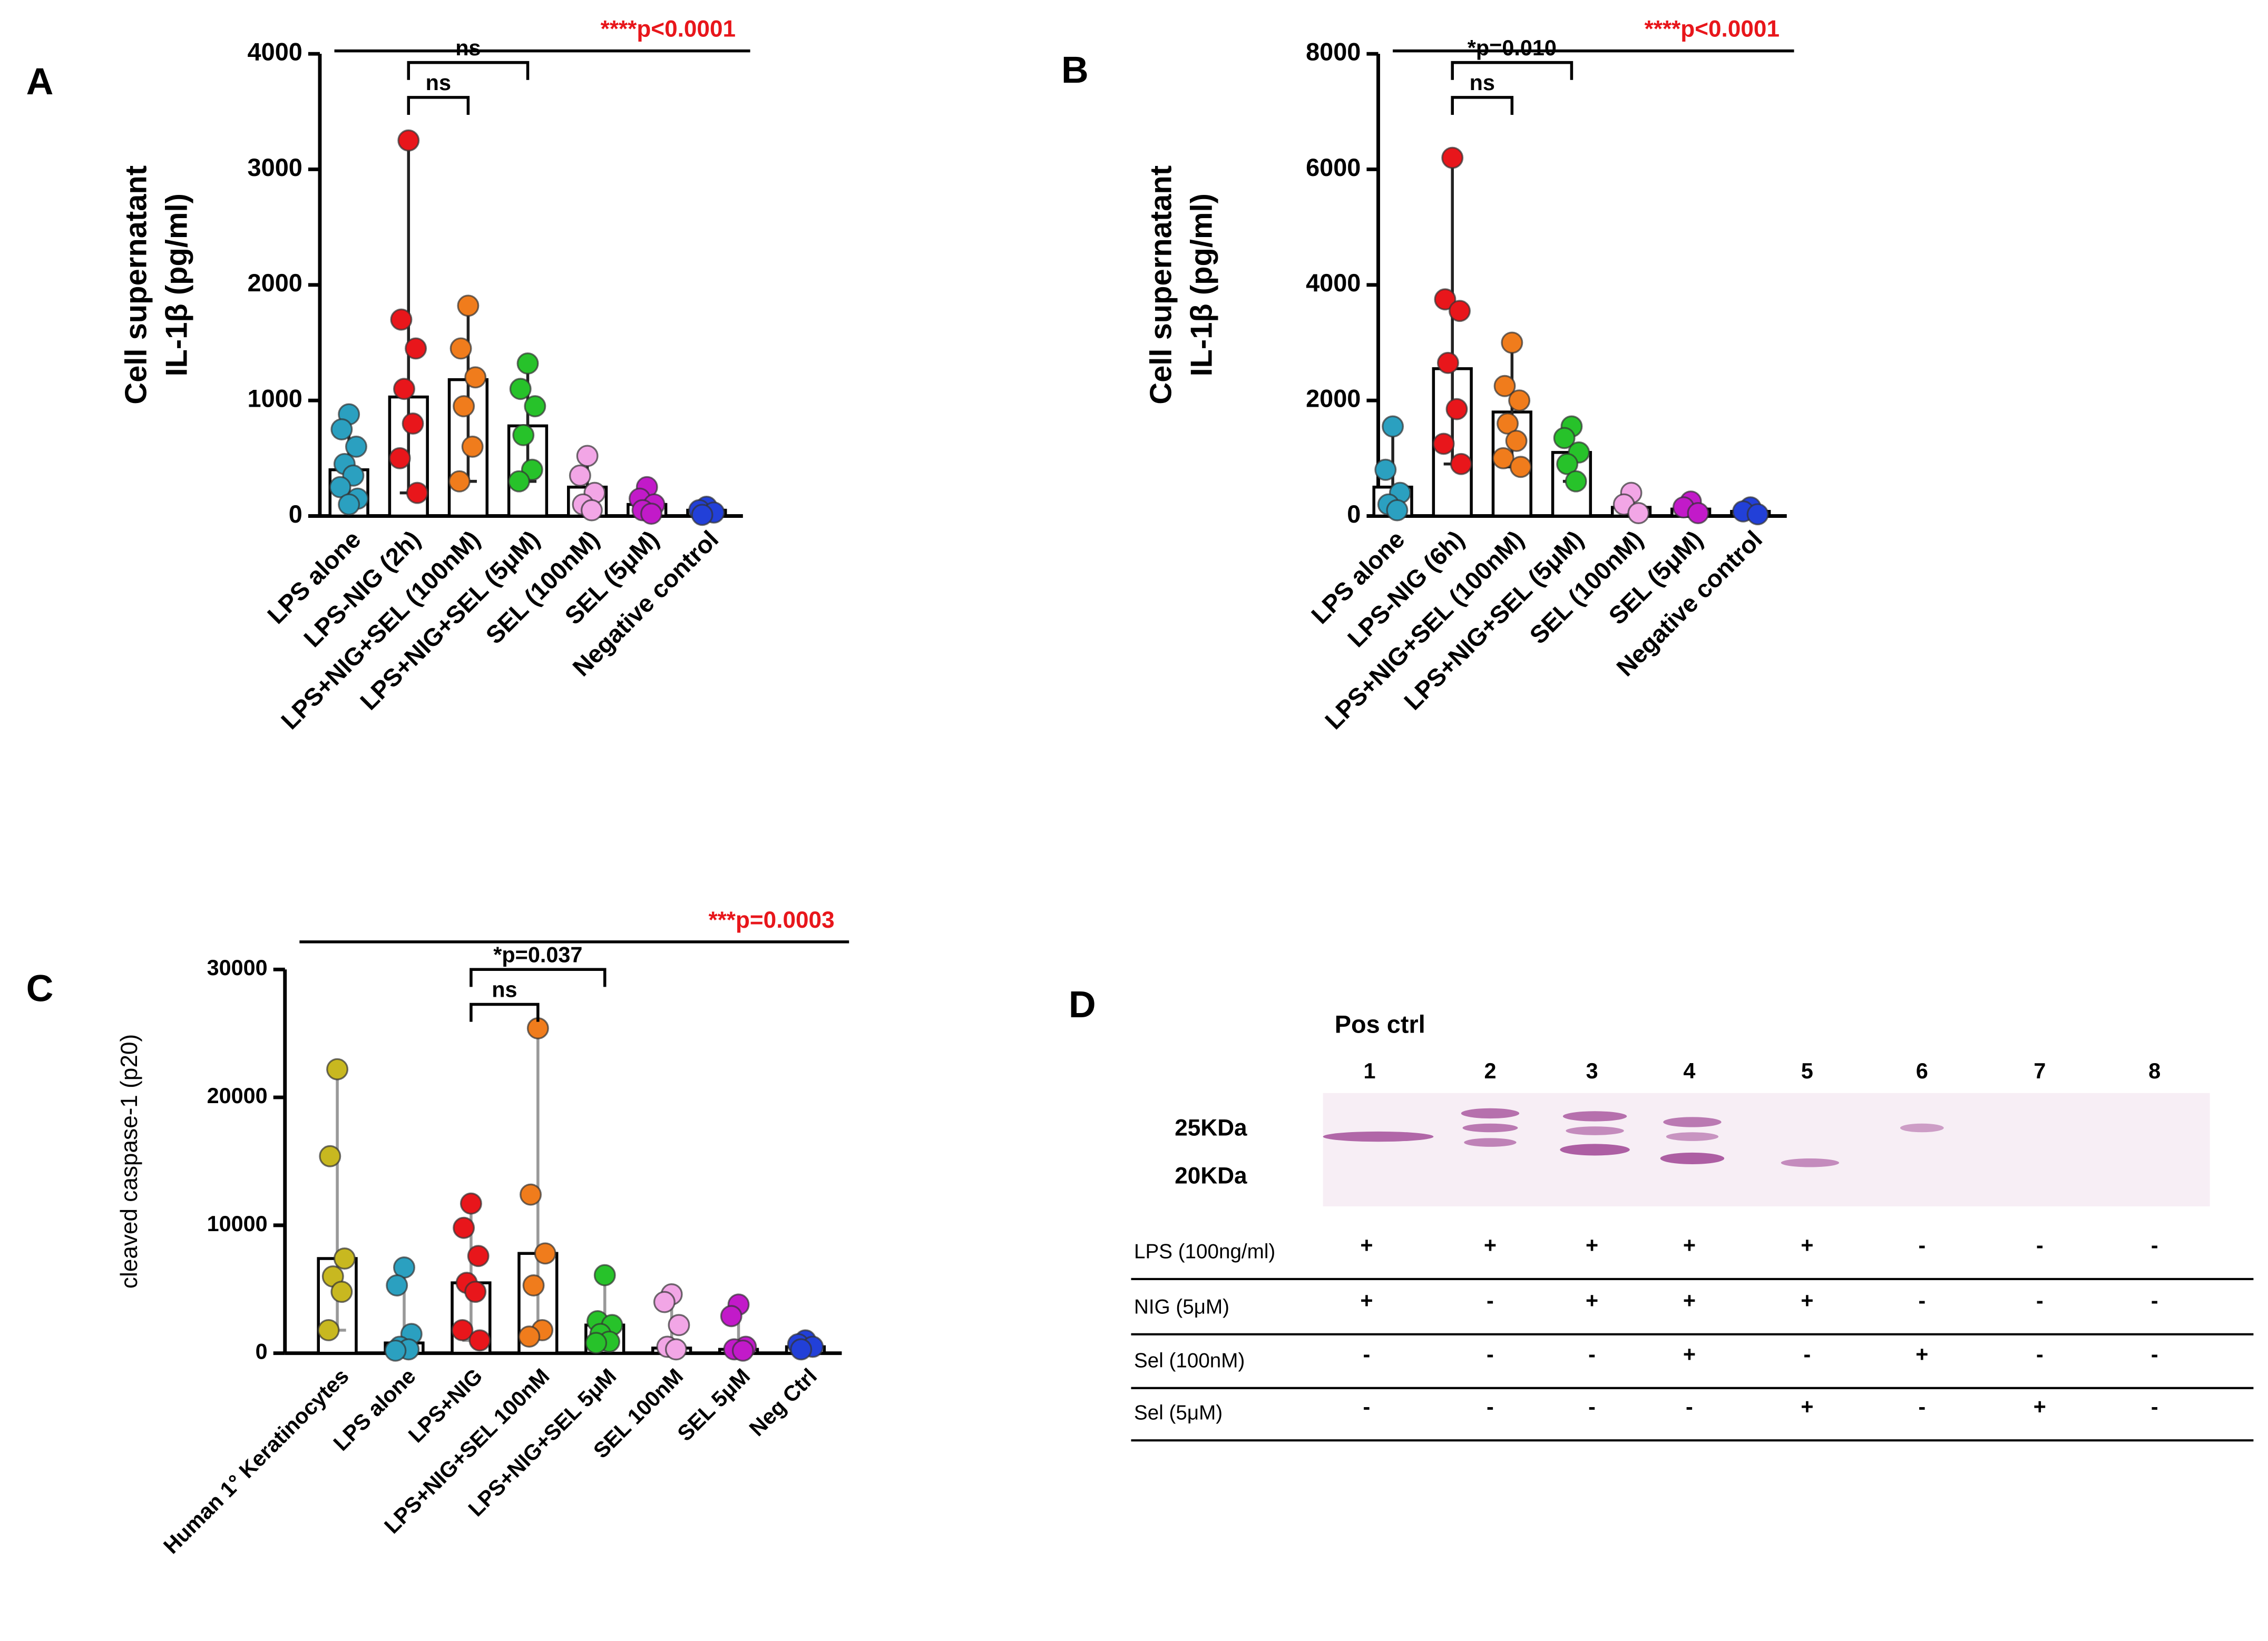  Describe the element at coordinates (1204, 1251) in the screenshot. I see `row-label: LPS (100ng/ml)` at that location.